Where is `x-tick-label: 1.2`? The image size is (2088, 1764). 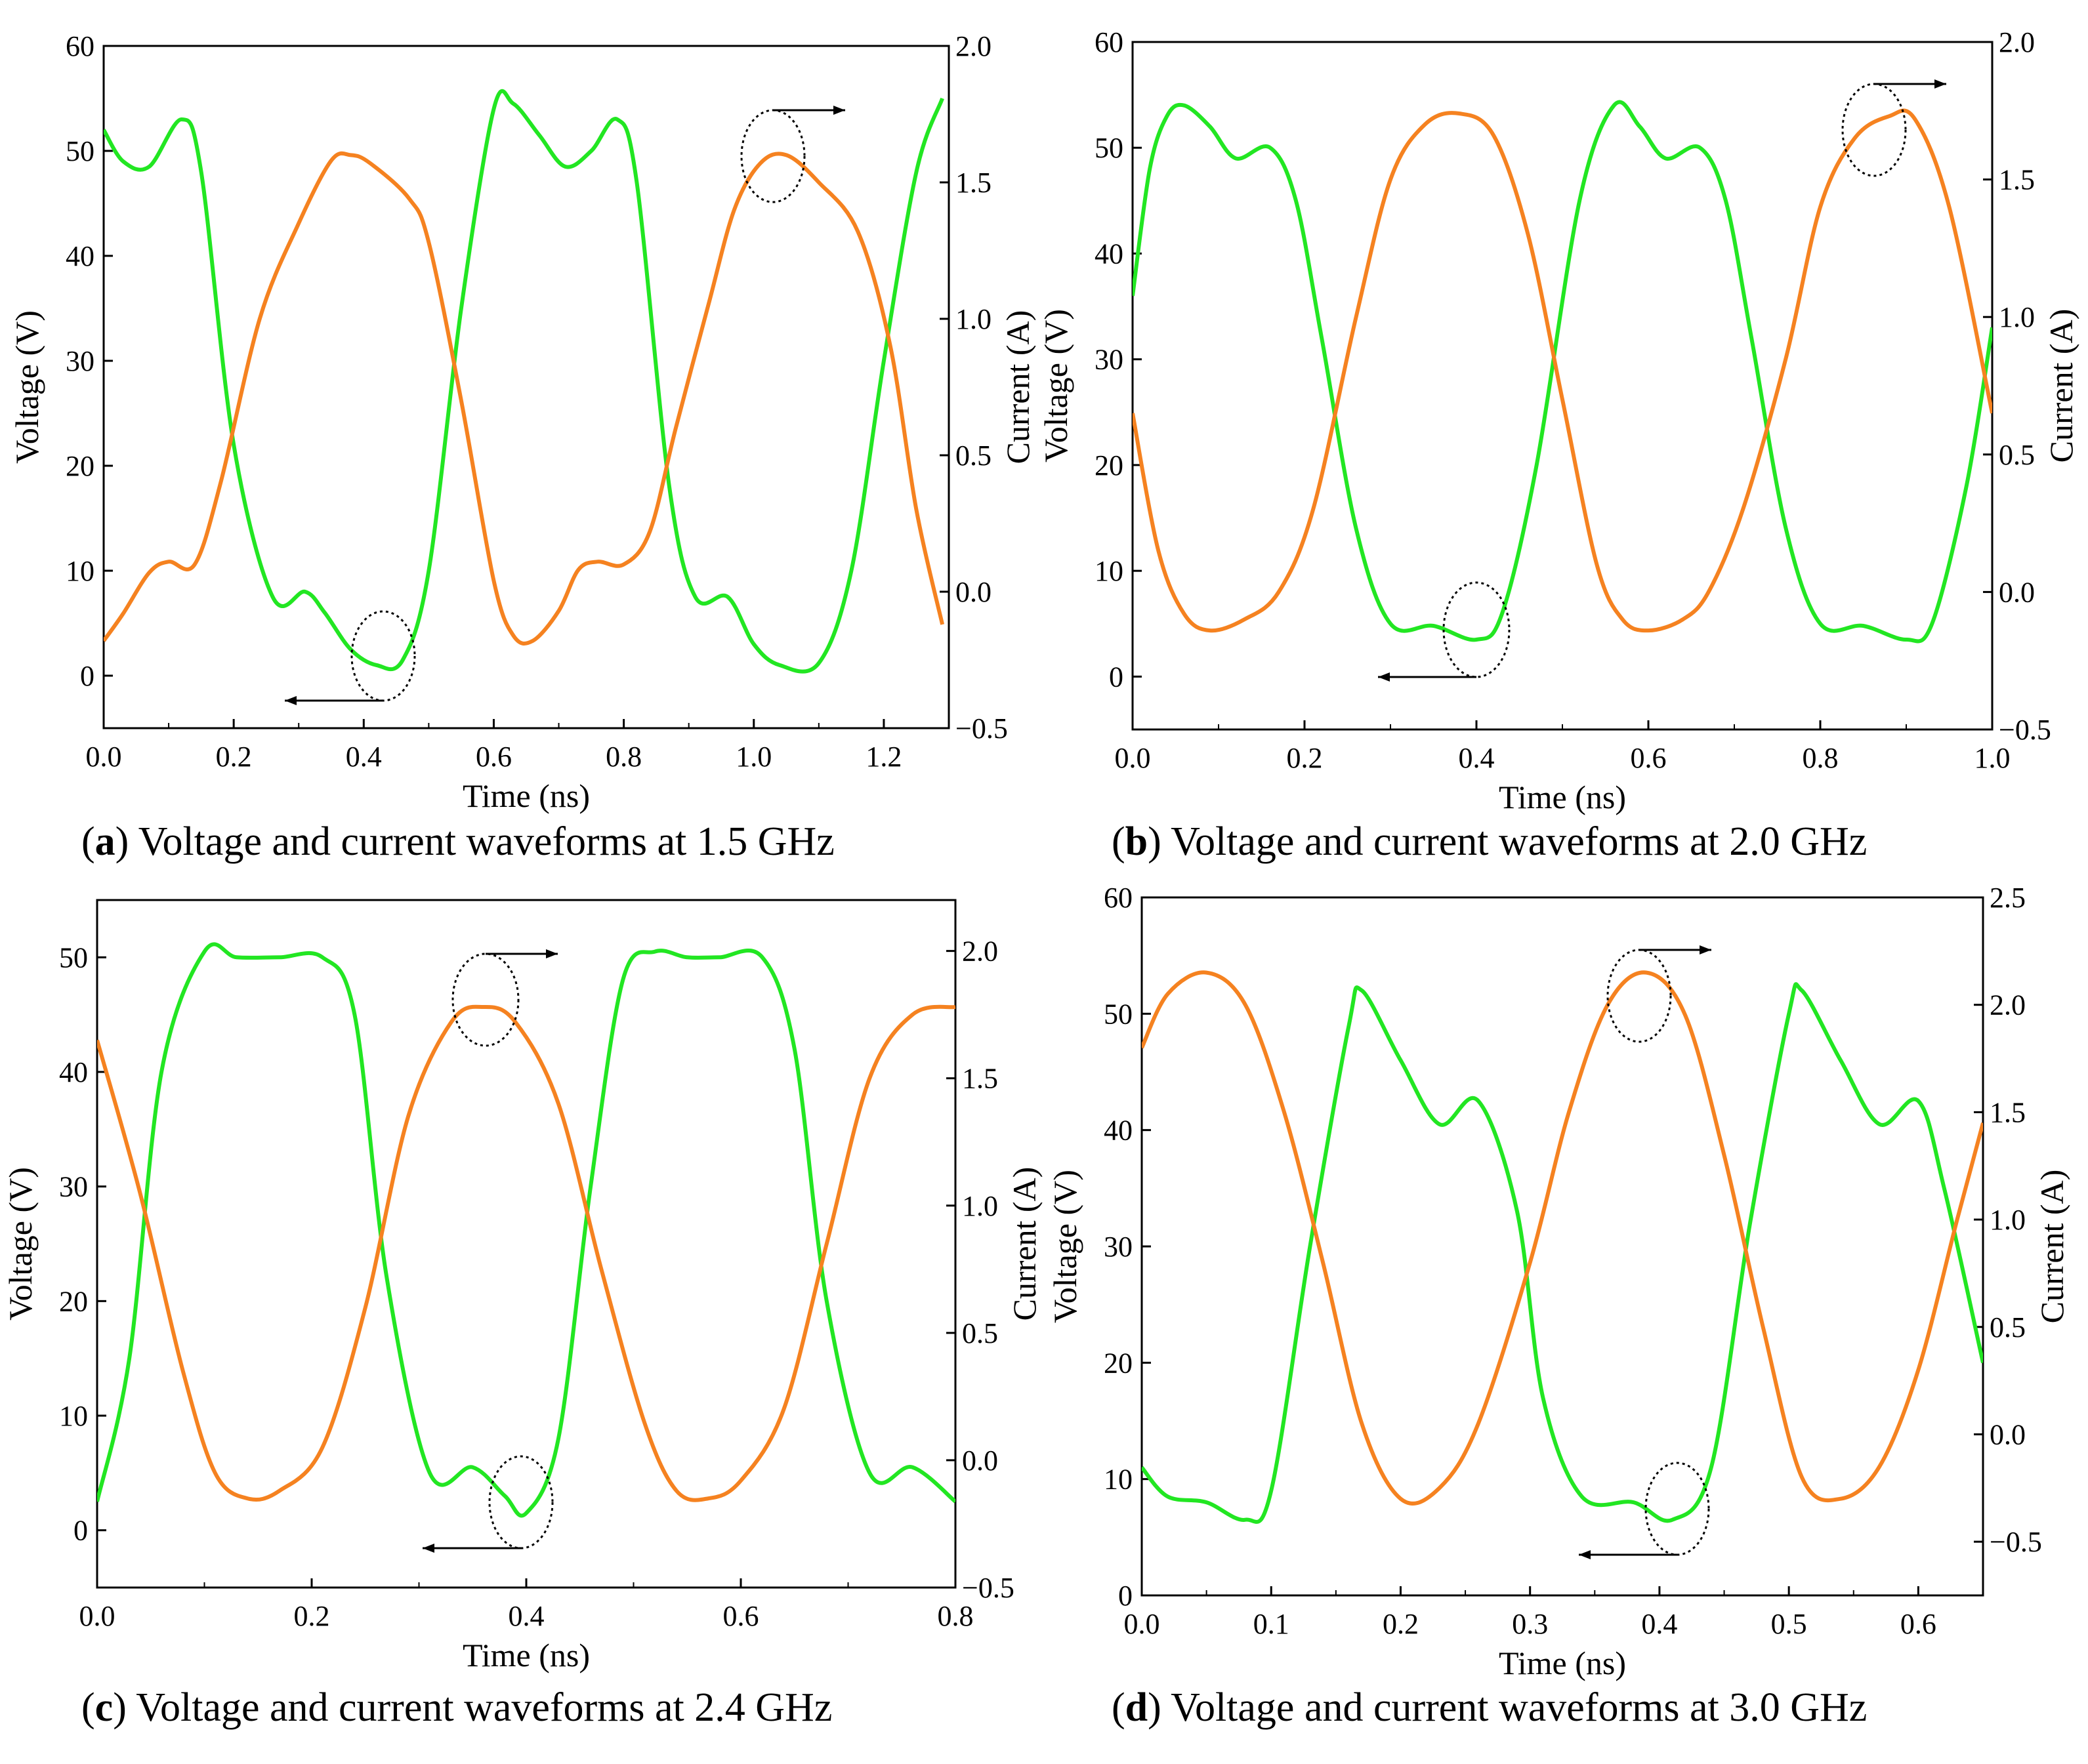 x-tick-label: 1.2 is located at coordinates (884, 757).